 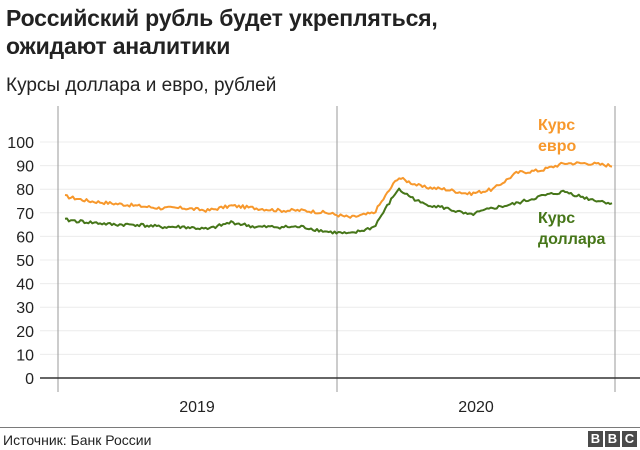 I want to click on y-tick-label: 50, so click(x=25, y=261).